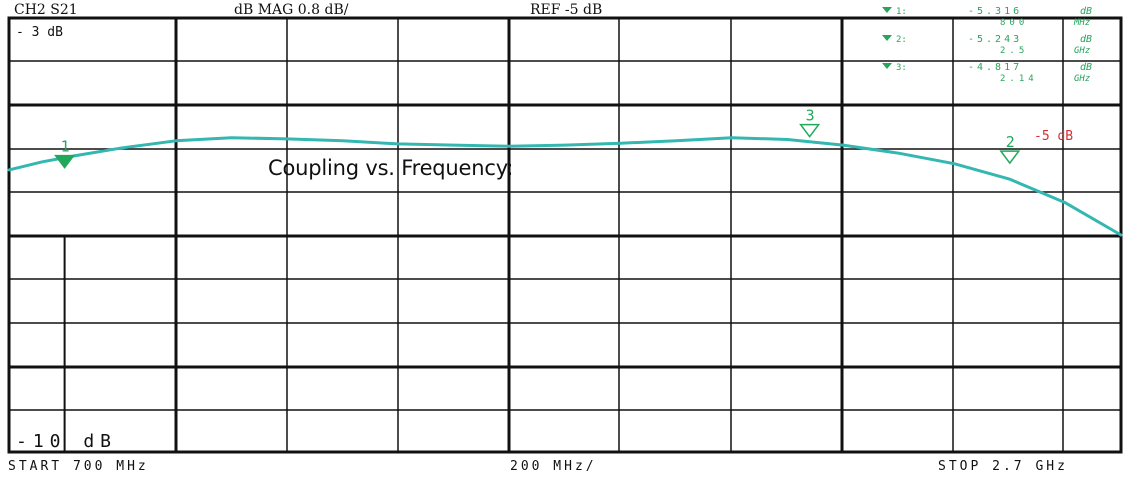  I want to click on marker-1-label: 1, so click(65, 147).